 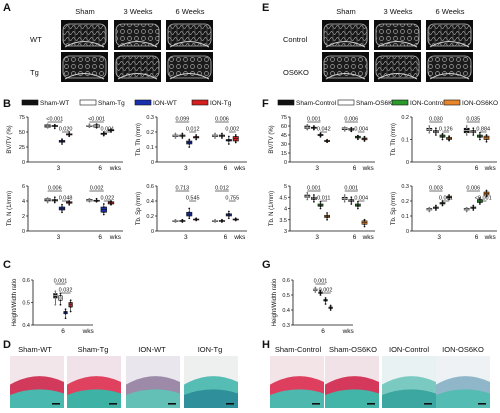 What do you see at coordinates (230, 404) in the screenshot?
I see `scale-bar` at bounding box center [230, 404].